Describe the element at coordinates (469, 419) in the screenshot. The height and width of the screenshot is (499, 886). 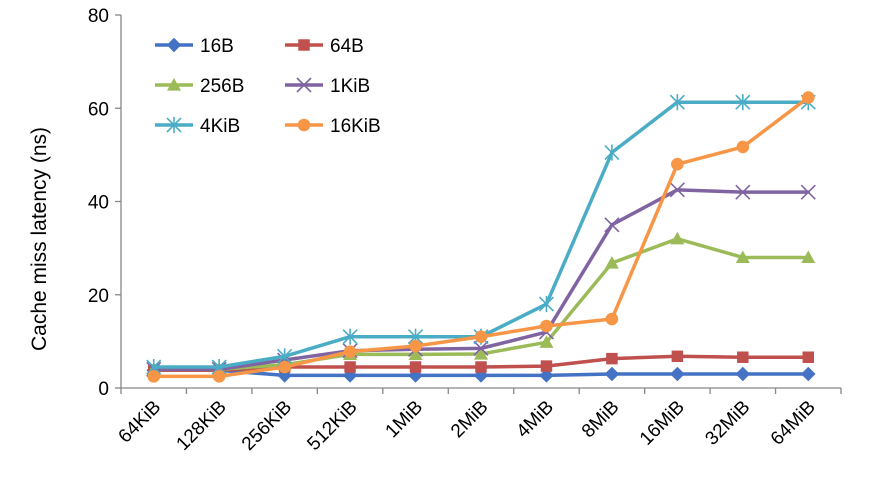
I see `x-tick-label: 2MiB` at that location.